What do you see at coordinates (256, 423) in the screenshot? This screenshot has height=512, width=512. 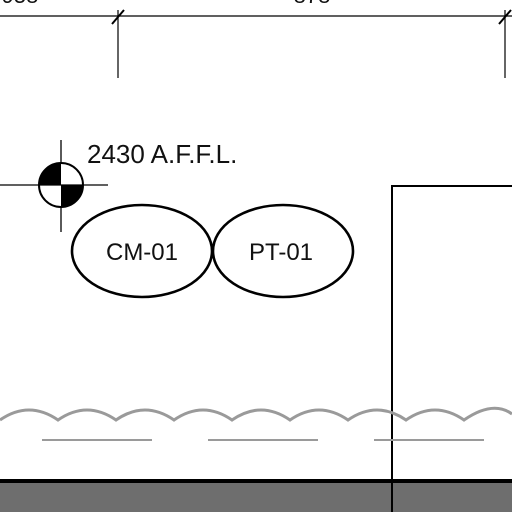 I see `ornament-band` at bounding box center [256, 423].